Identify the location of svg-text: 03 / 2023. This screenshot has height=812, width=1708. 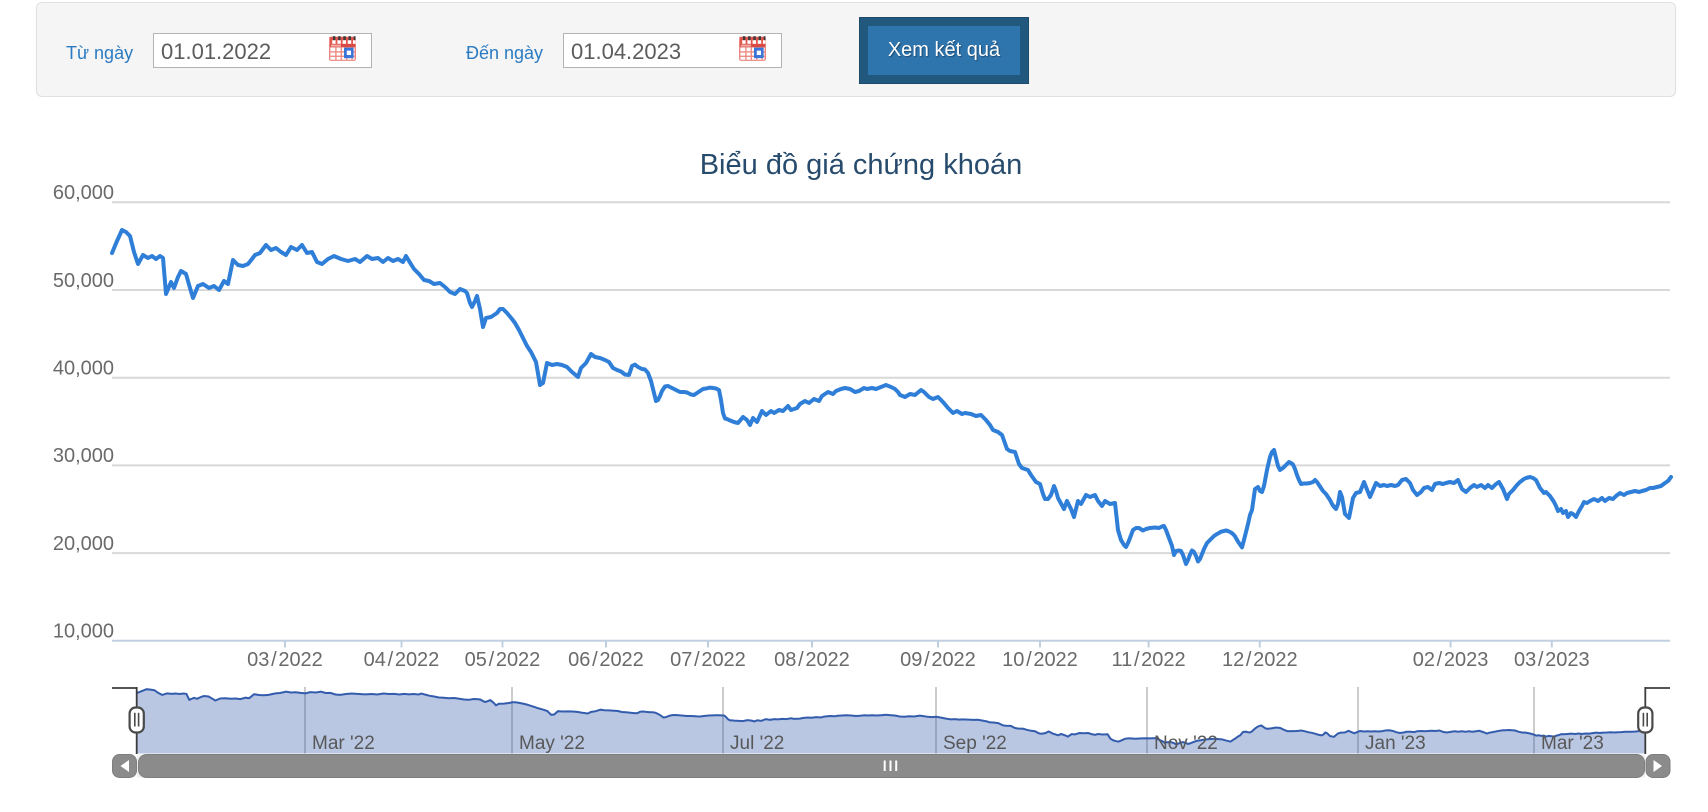
(1552, 660).